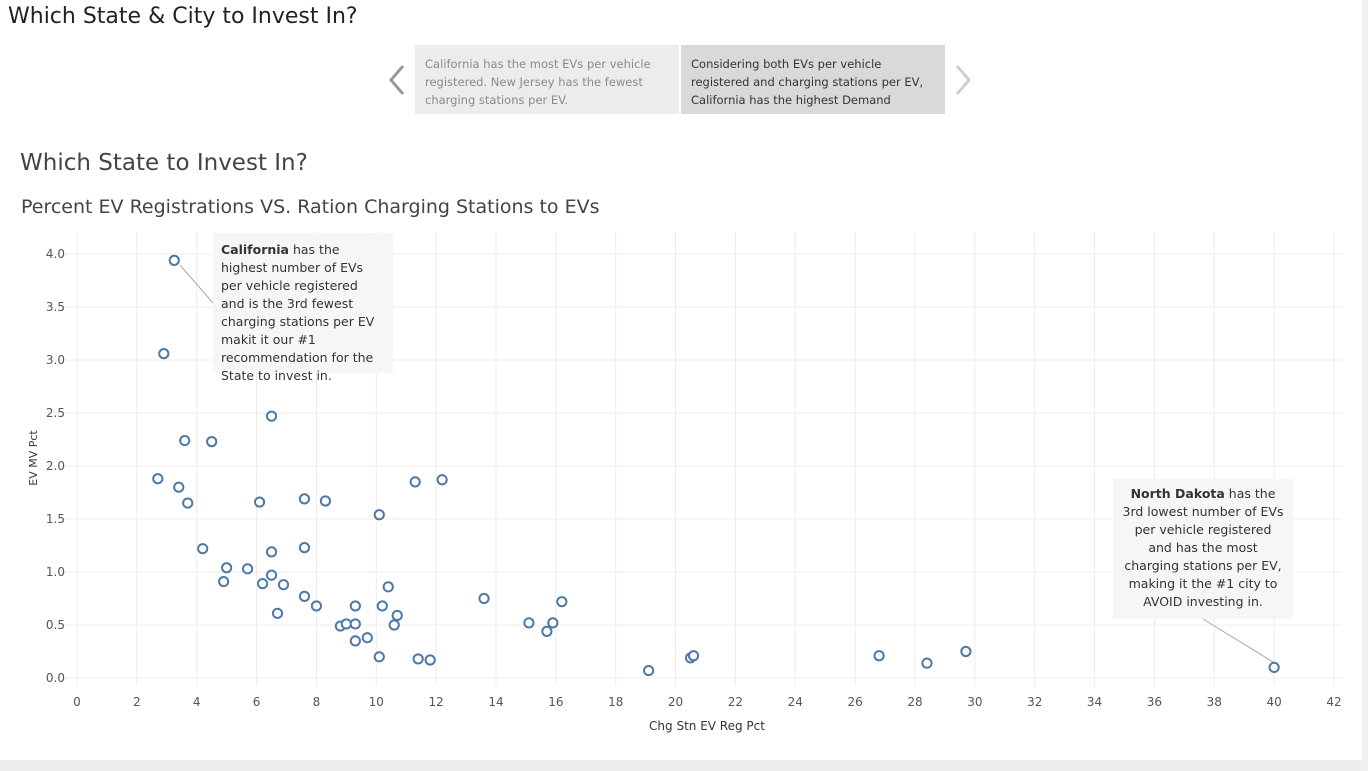 This screenshot has width=1368, height=771. I want to click on x-tick-label: 34, so click(1094, 702).